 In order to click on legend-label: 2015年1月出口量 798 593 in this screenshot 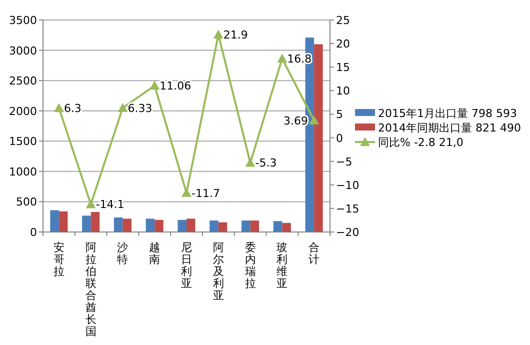, I will do `click(447, 113)`.